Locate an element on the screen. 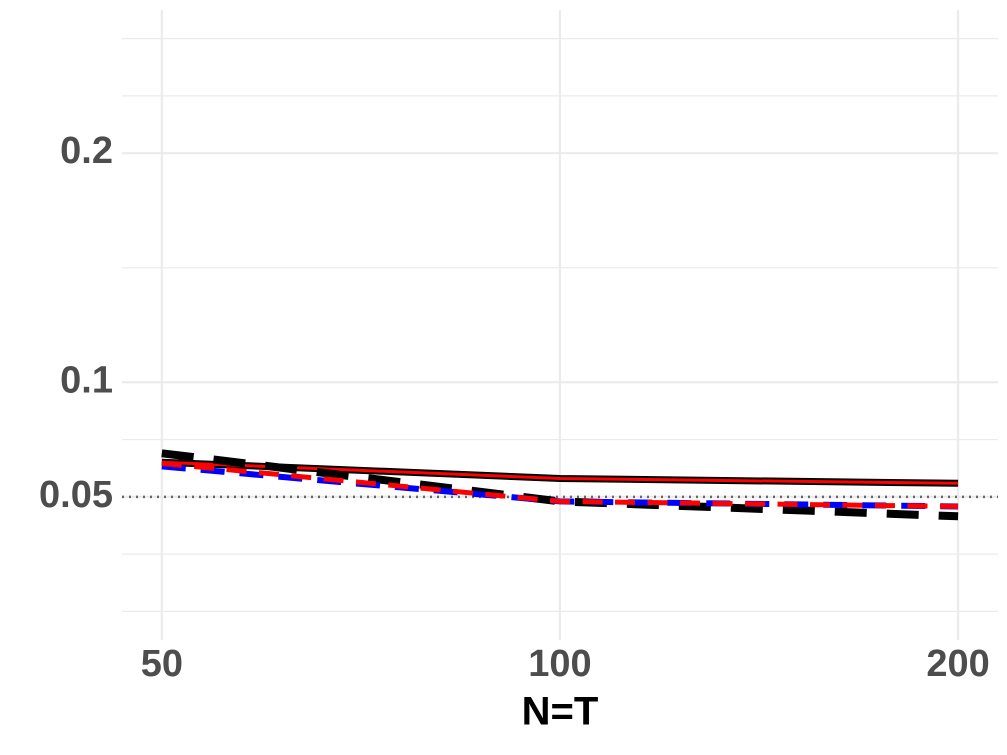 This screenshot has height=755, width=1007. y-tick-label: 0.05 is located at coordinates (76, 495).